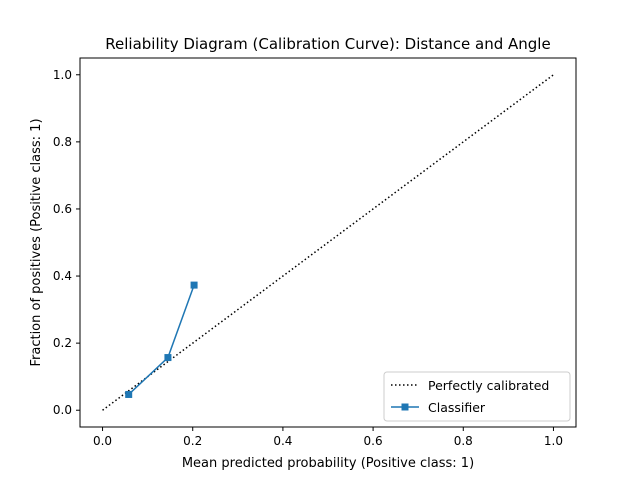 Image resolution: width=640 pixels, height=480 pixels. What do you see at coordinates (282, 441) in the screenshot?
I see `x-tick-label: 0.4` at bounding box center [282, 441].